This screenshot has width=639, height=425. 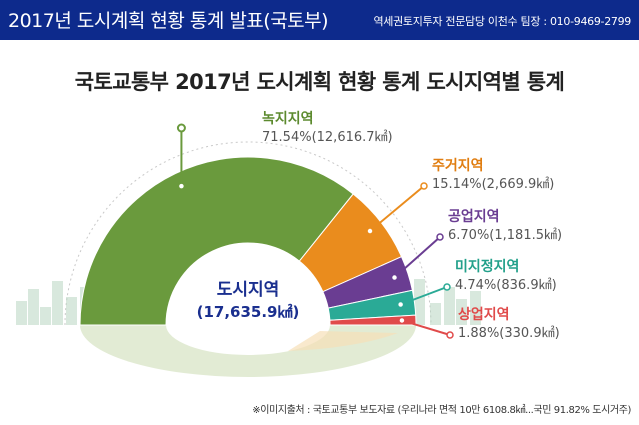 I want to click on chart-center: 도시지역 (17,635.9㎢), so click(x=248, y=284).